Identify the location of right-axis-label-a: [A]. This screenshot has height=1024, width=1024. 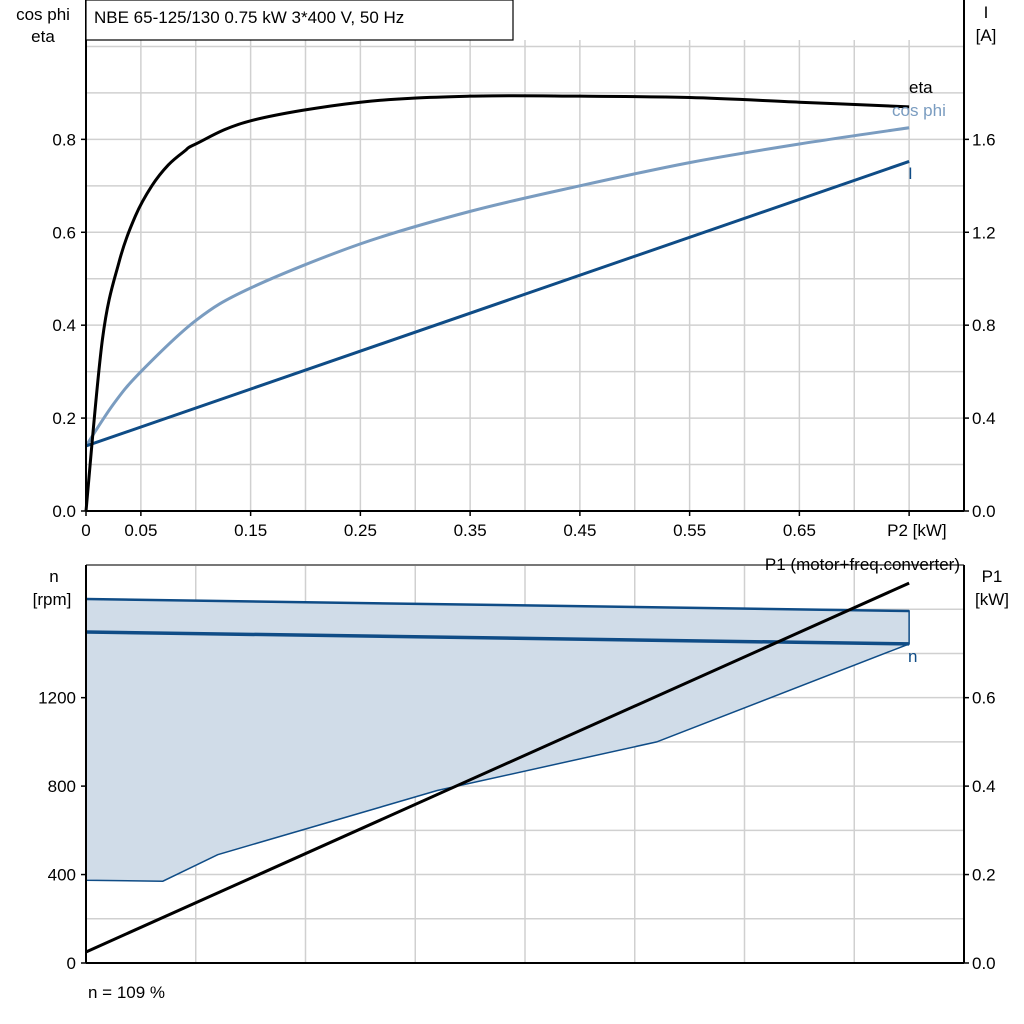
(986, 35).